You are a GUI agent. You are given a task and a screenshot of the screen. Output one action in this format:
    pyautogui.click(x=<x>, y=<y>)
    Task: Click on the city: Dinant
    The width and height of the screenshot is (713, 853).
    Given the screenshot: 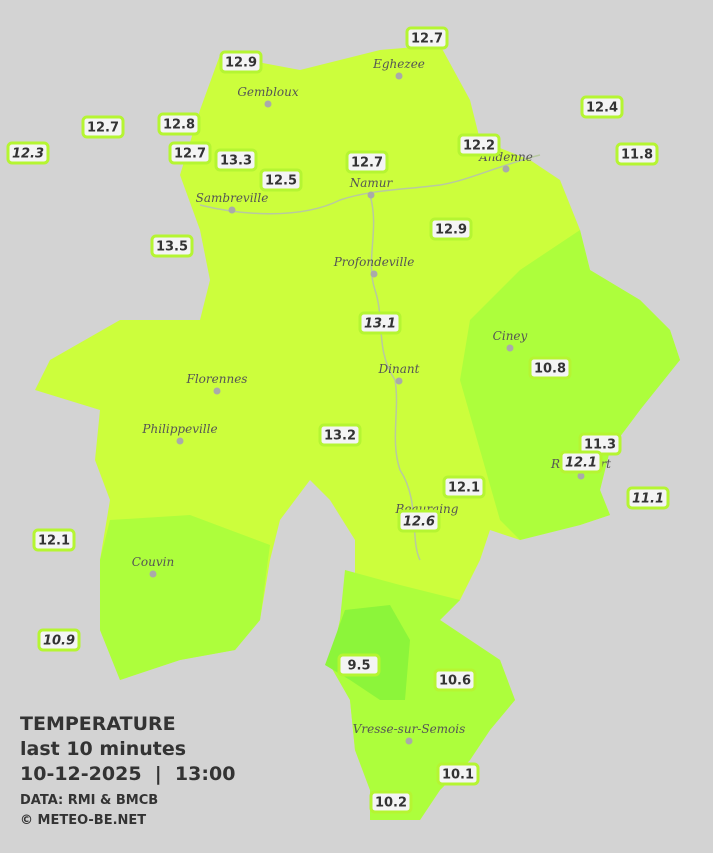 What is the action you would take?
    pyautogui.click(x=399, y=373)
    